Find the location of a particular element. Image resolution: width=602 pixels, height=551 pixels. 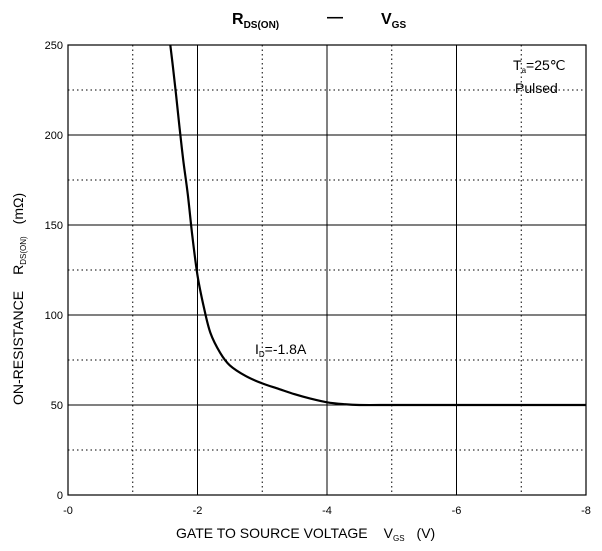

y-tick-label: 200 is located at coordinates (54, 136).